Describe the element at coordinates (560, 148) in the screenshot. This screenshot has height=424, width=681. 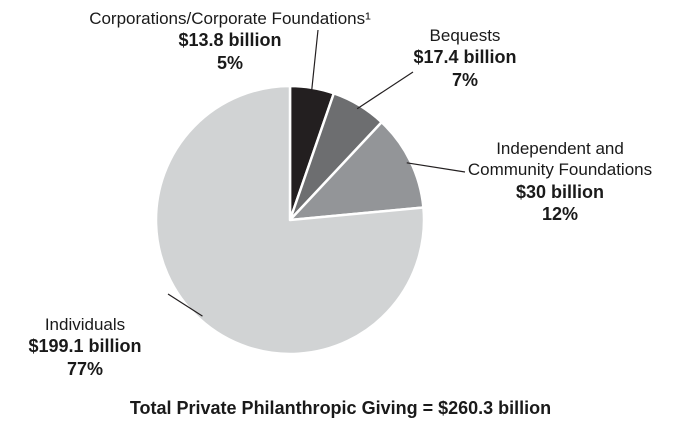
I see `slice-name-foundations-line1: Independent and` at that location.